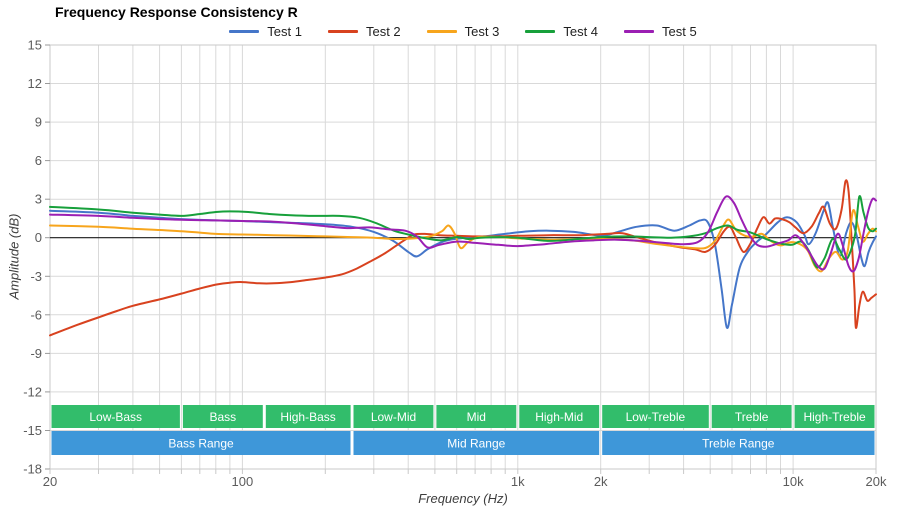  What do you see at coordinates (284, 31) in the screenshot?
I see `legend-label-test-1: Test 1` at bounding box center [284, 31].